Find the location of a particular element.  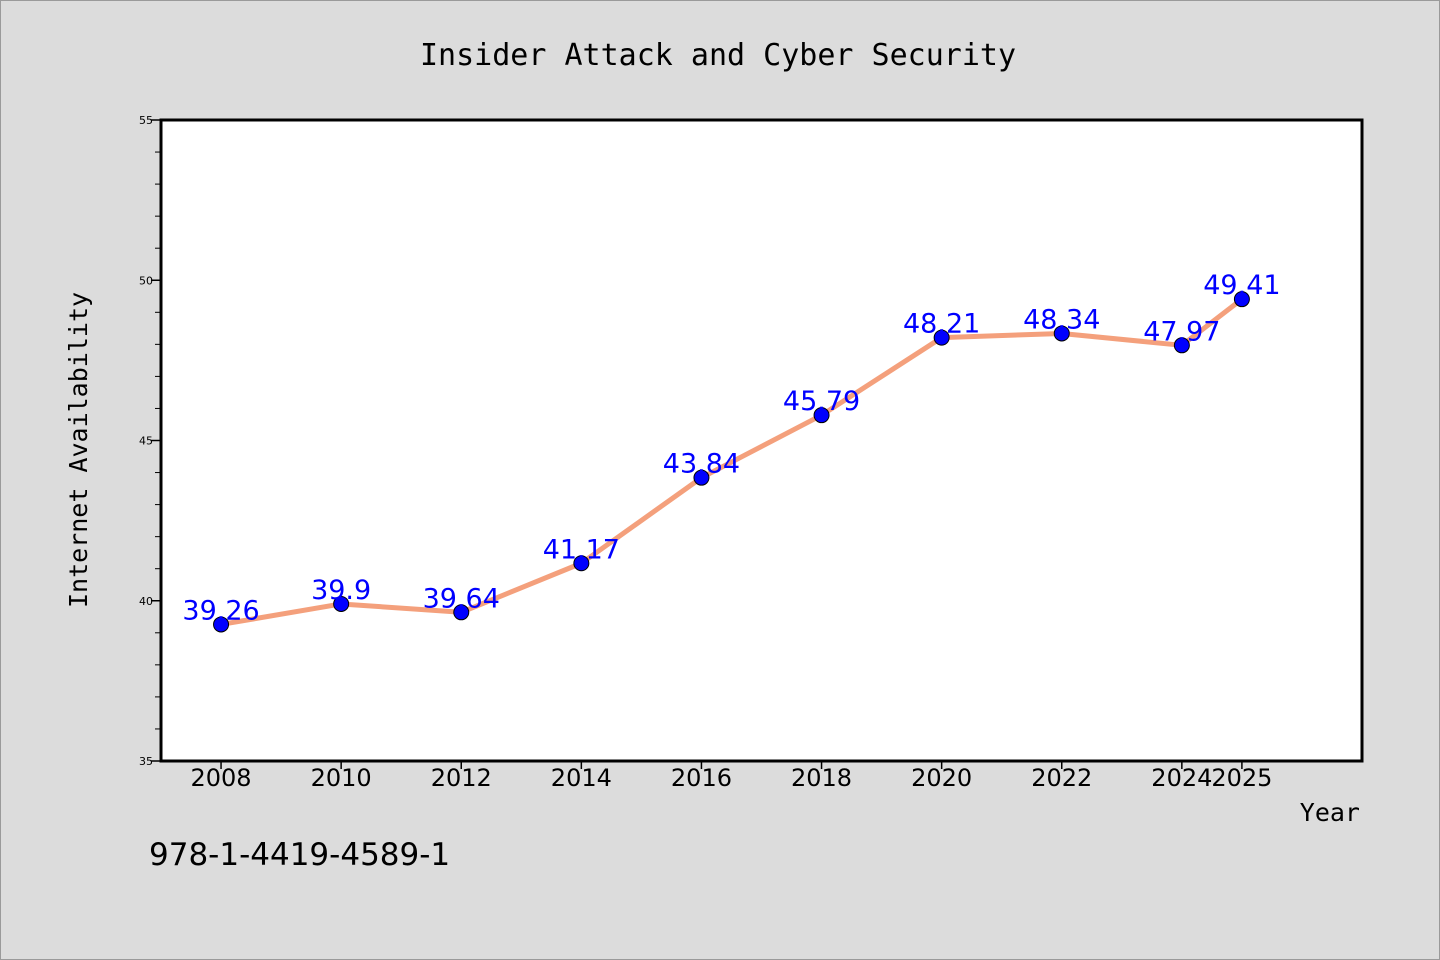

chart-title: Insider Attack and Cyber Security is located at coordinates (718, 55).